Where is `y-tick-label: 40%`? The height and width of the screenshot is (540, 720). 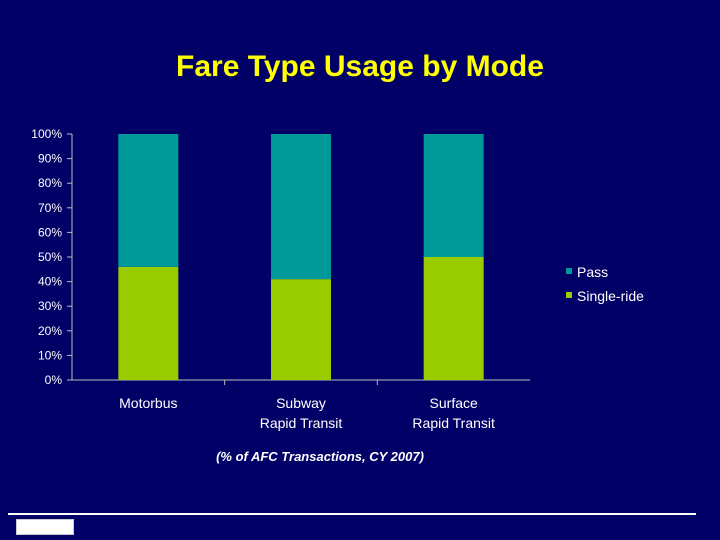 y-tick-label: 40% is located at coordinates (50, 282).